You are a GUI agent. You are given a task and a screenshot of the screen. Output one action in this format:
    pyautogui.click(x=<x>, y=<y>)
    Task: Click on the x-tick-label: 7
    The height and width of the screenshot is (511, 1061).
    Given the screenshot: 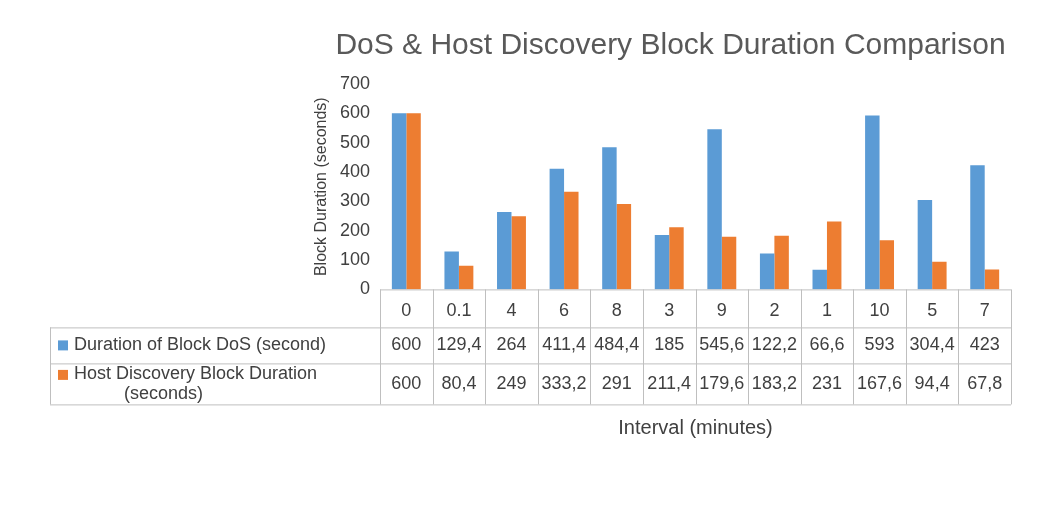 What is the action you would take?
    pyautogui.click(x=984, y=310)
    